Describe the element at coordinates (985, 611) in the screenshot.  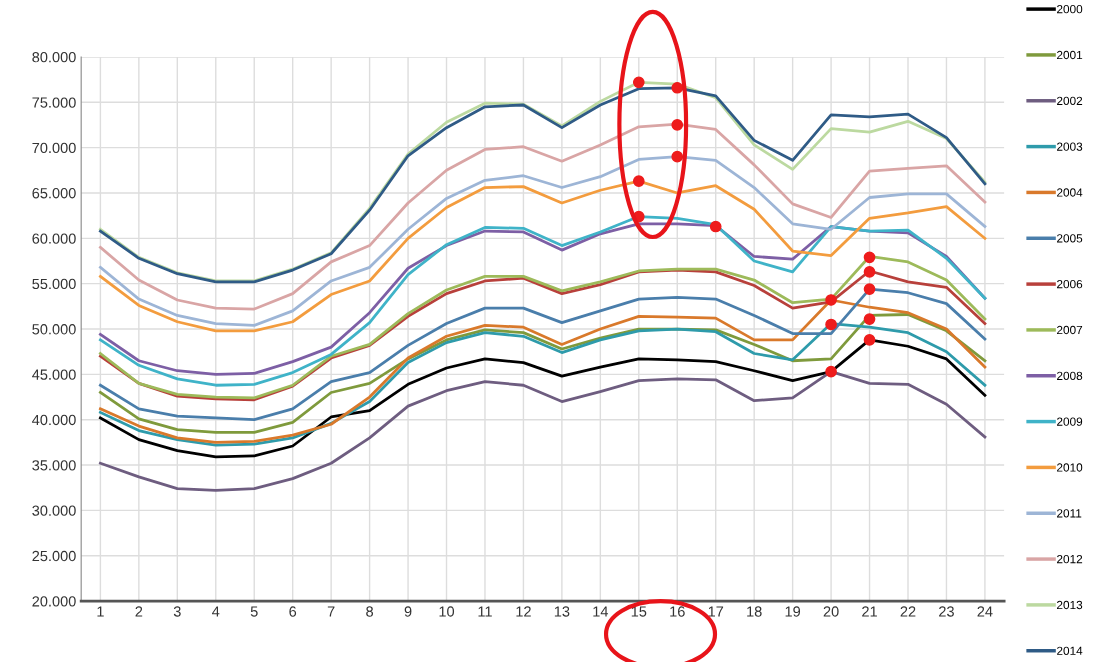
I see `x-tick-label: 24` at that location.